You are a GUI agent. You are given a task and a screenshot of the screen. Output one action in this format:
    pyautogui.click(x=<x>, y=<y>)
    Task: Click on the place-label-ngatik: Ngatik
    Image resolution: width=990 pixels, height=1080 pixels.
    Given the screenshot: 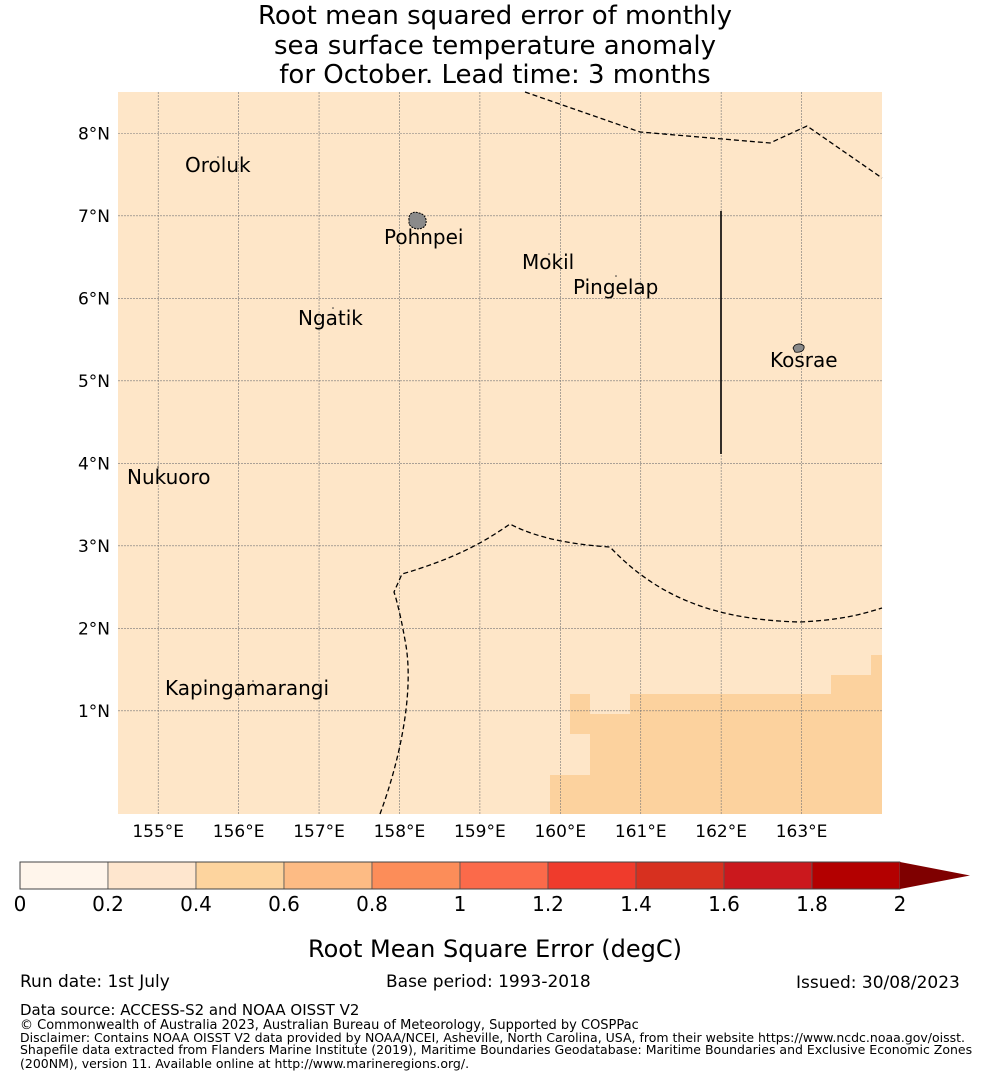 What is the action you would take?
    pyautogui.click(x=330, y=318)
    